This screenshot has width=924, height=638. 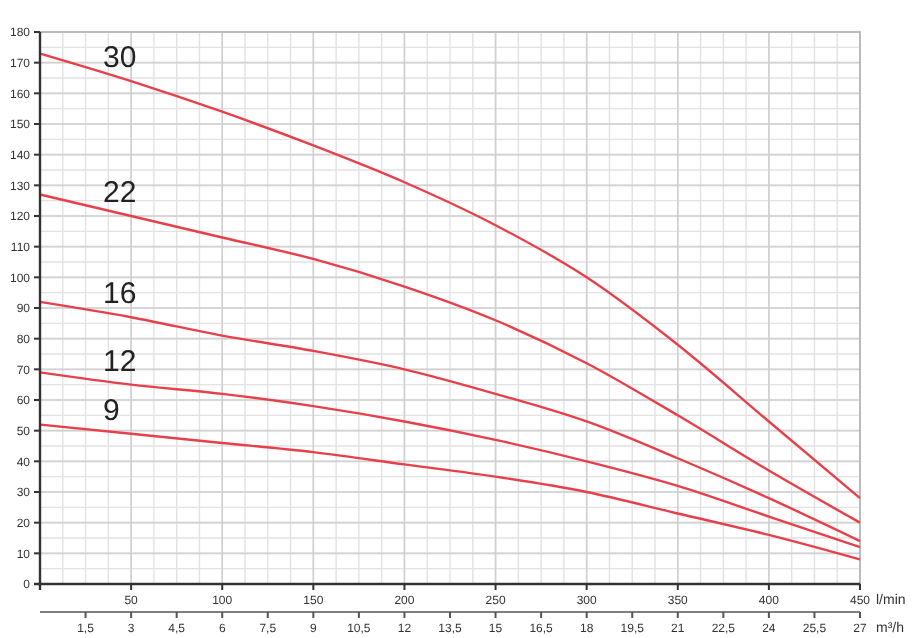 I want to click on series-label: 9, so click(x=111, y=410).